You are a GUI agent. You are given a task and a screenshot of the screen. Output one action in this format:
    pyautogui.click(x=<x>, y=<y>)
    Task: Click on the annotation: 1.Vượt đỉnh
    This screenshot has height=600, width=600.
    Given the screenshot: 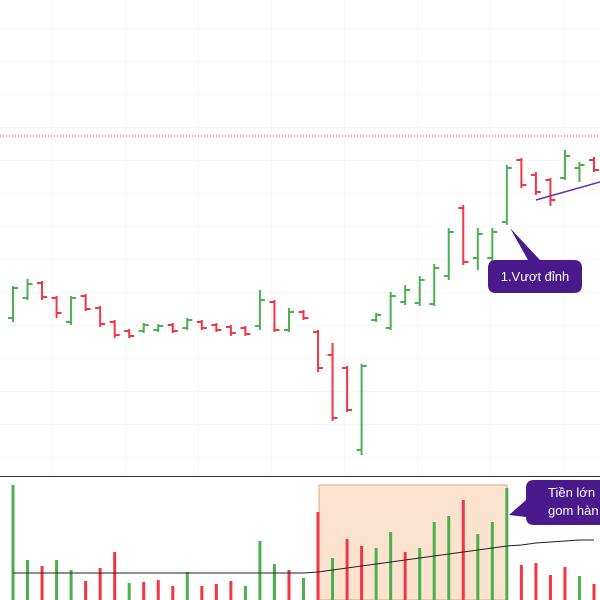 What is the action you would take?
    pyautogui.click(x=535, y=276)
    